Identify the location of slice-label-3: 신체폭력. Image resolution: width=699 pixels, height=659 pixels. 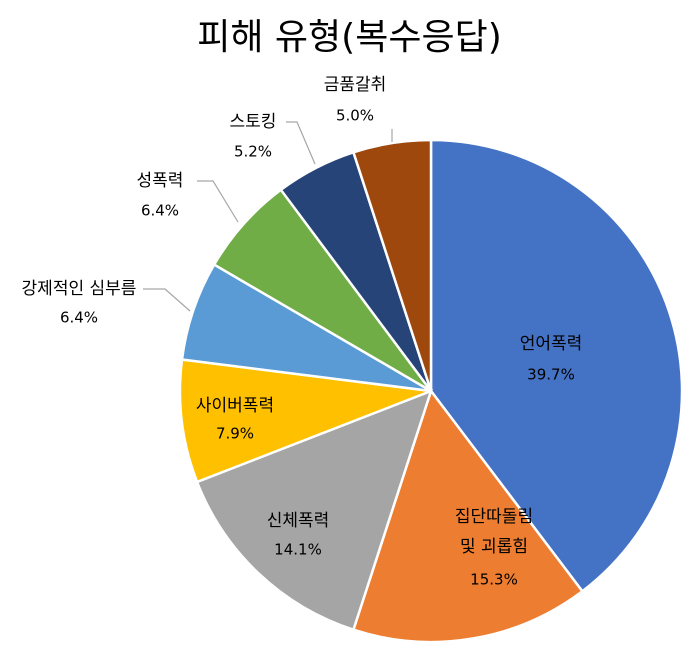
(298, 521).